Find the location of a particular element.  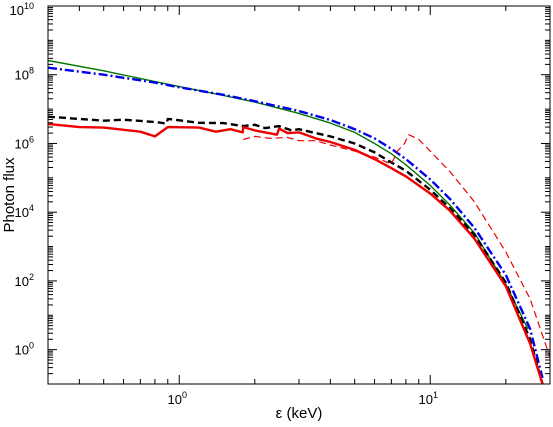

y-tick-label: 10⁶ is located at coordinates (24, 142).